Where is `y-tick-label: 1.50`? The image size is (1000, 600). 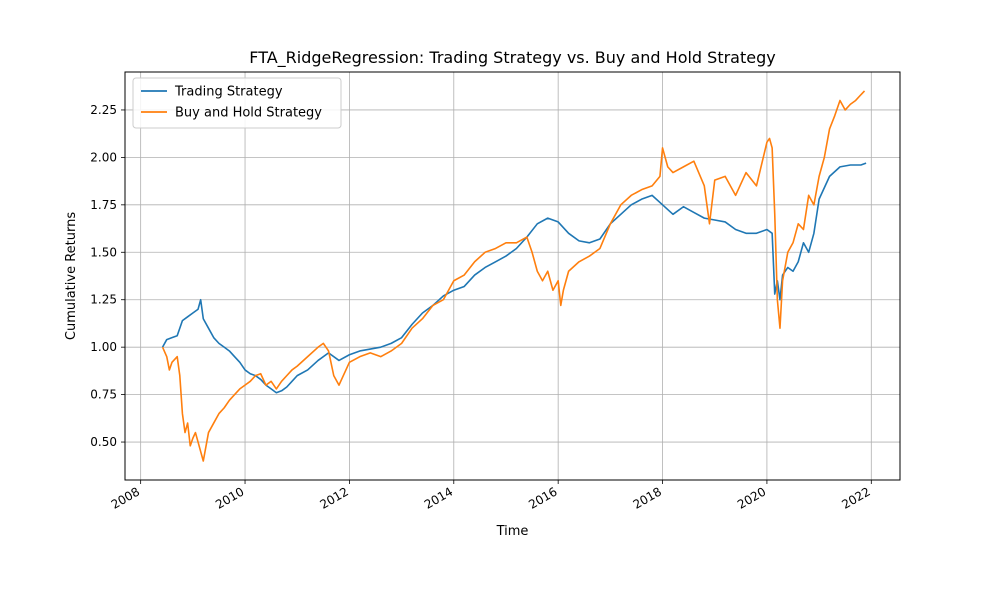 y-tick-label: 1.50 is located at coordinates (103, 252).